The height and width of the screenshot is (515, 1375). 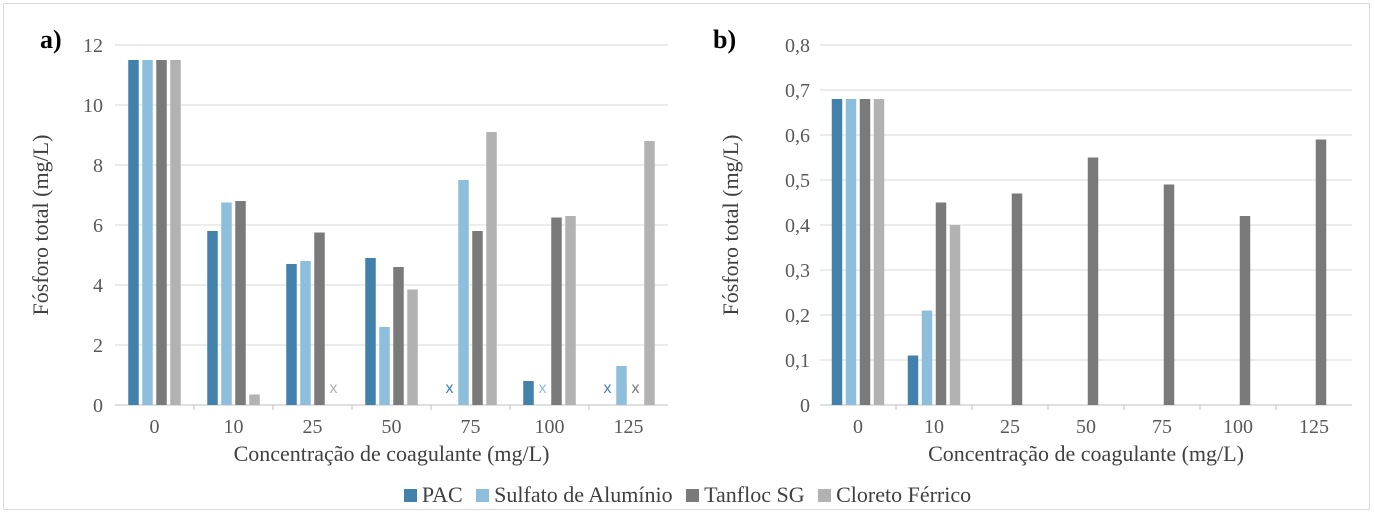 What do you see at coordinates (1162, 427) in the screenshot?
I see `x-tick-label-b-75: 75` at bounding box center [1162, 427].